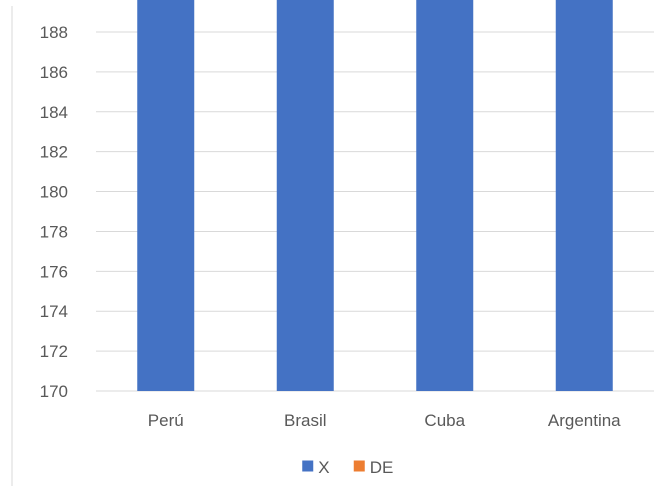 This screenshot has width=668, height=491. I want to click on bar-brasil-x, so click(305, 195).